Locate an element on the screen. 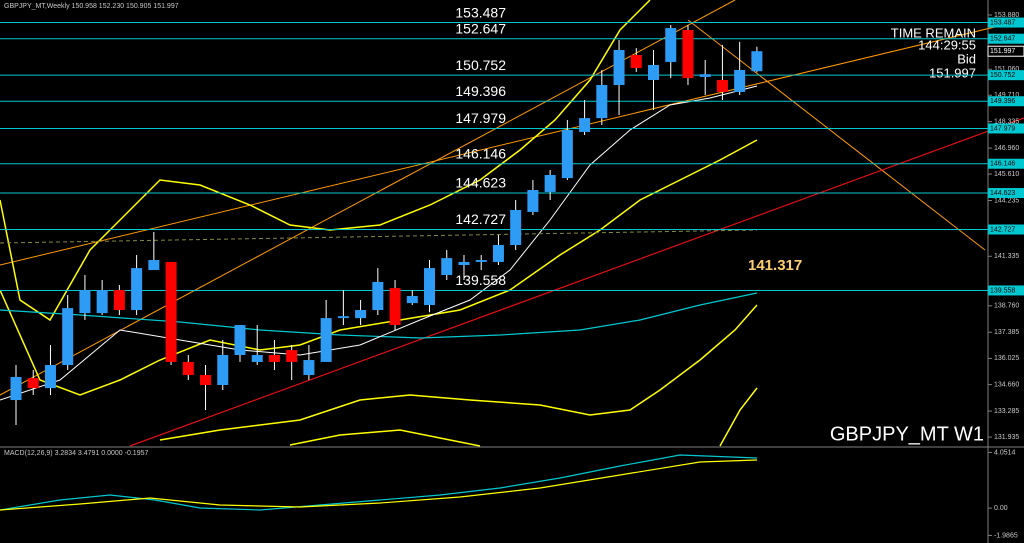 The width and height of the screenshot is (1024, 543). macd-tick-label: 0.00 is located at coordinates (1001, 508).